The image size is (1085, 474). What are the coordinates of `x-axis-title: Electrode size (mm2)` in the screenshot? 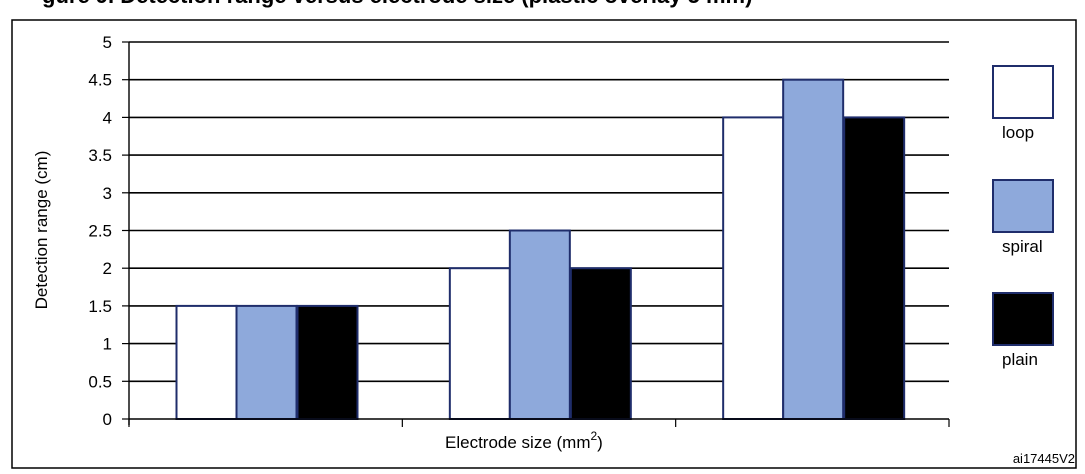 It's located at (524, 440).